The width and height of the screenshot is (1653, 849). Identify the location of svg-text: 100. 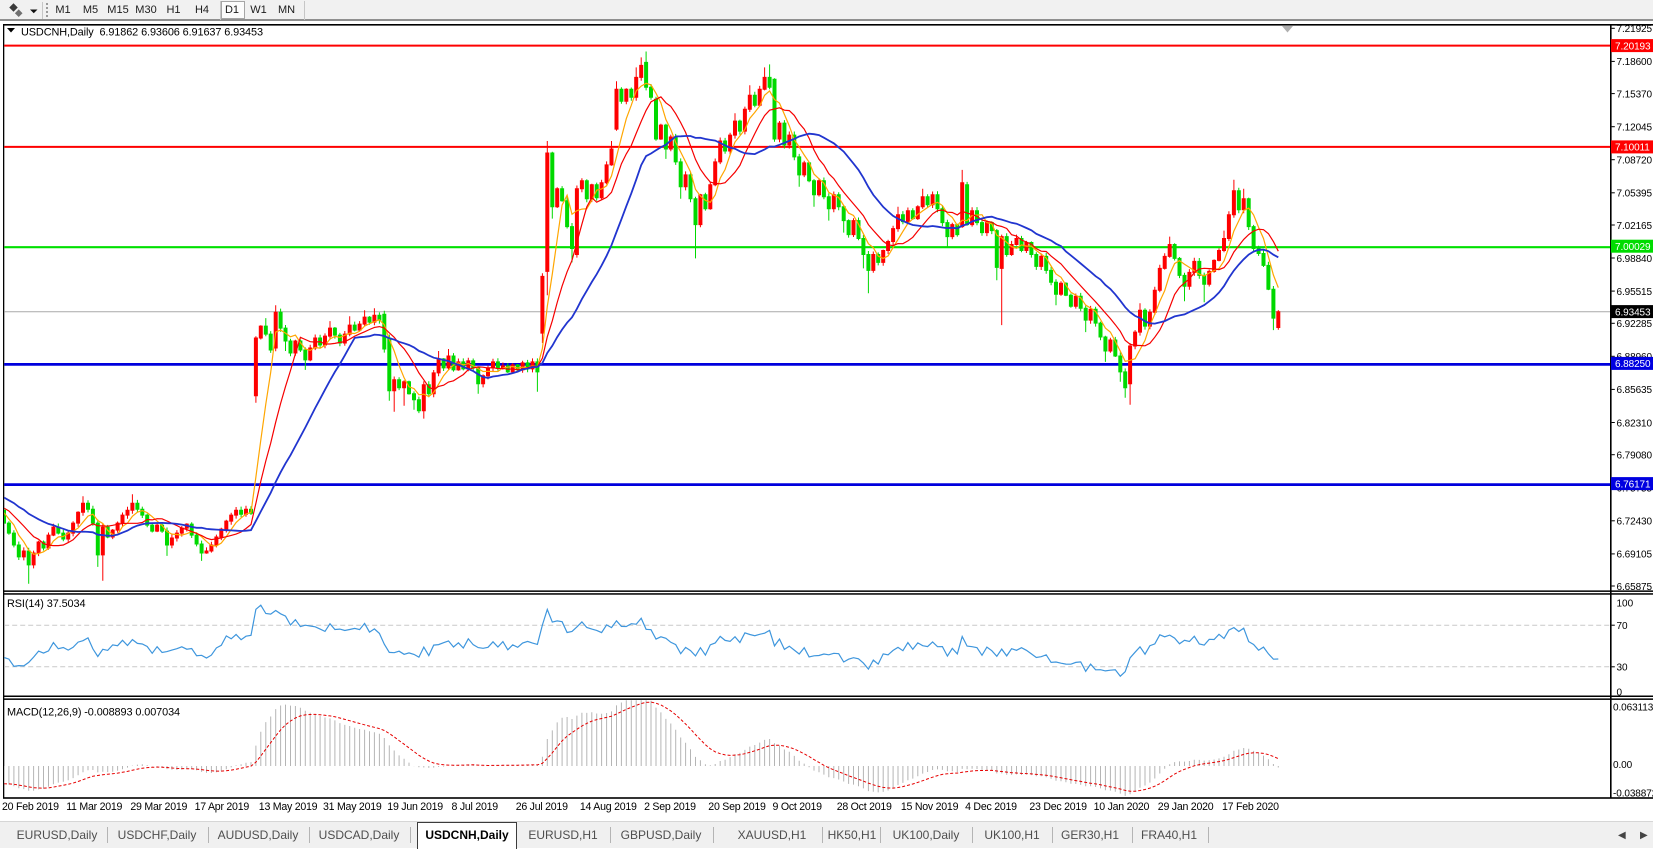
(1625, 603).